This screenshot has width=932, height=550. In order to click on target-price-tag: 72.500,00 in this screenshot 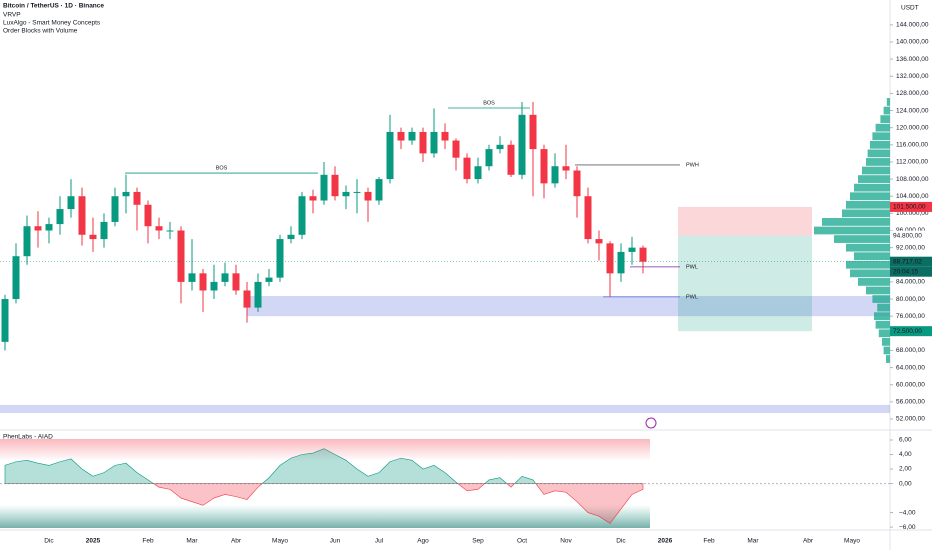, I will do `click(907, 331)`.